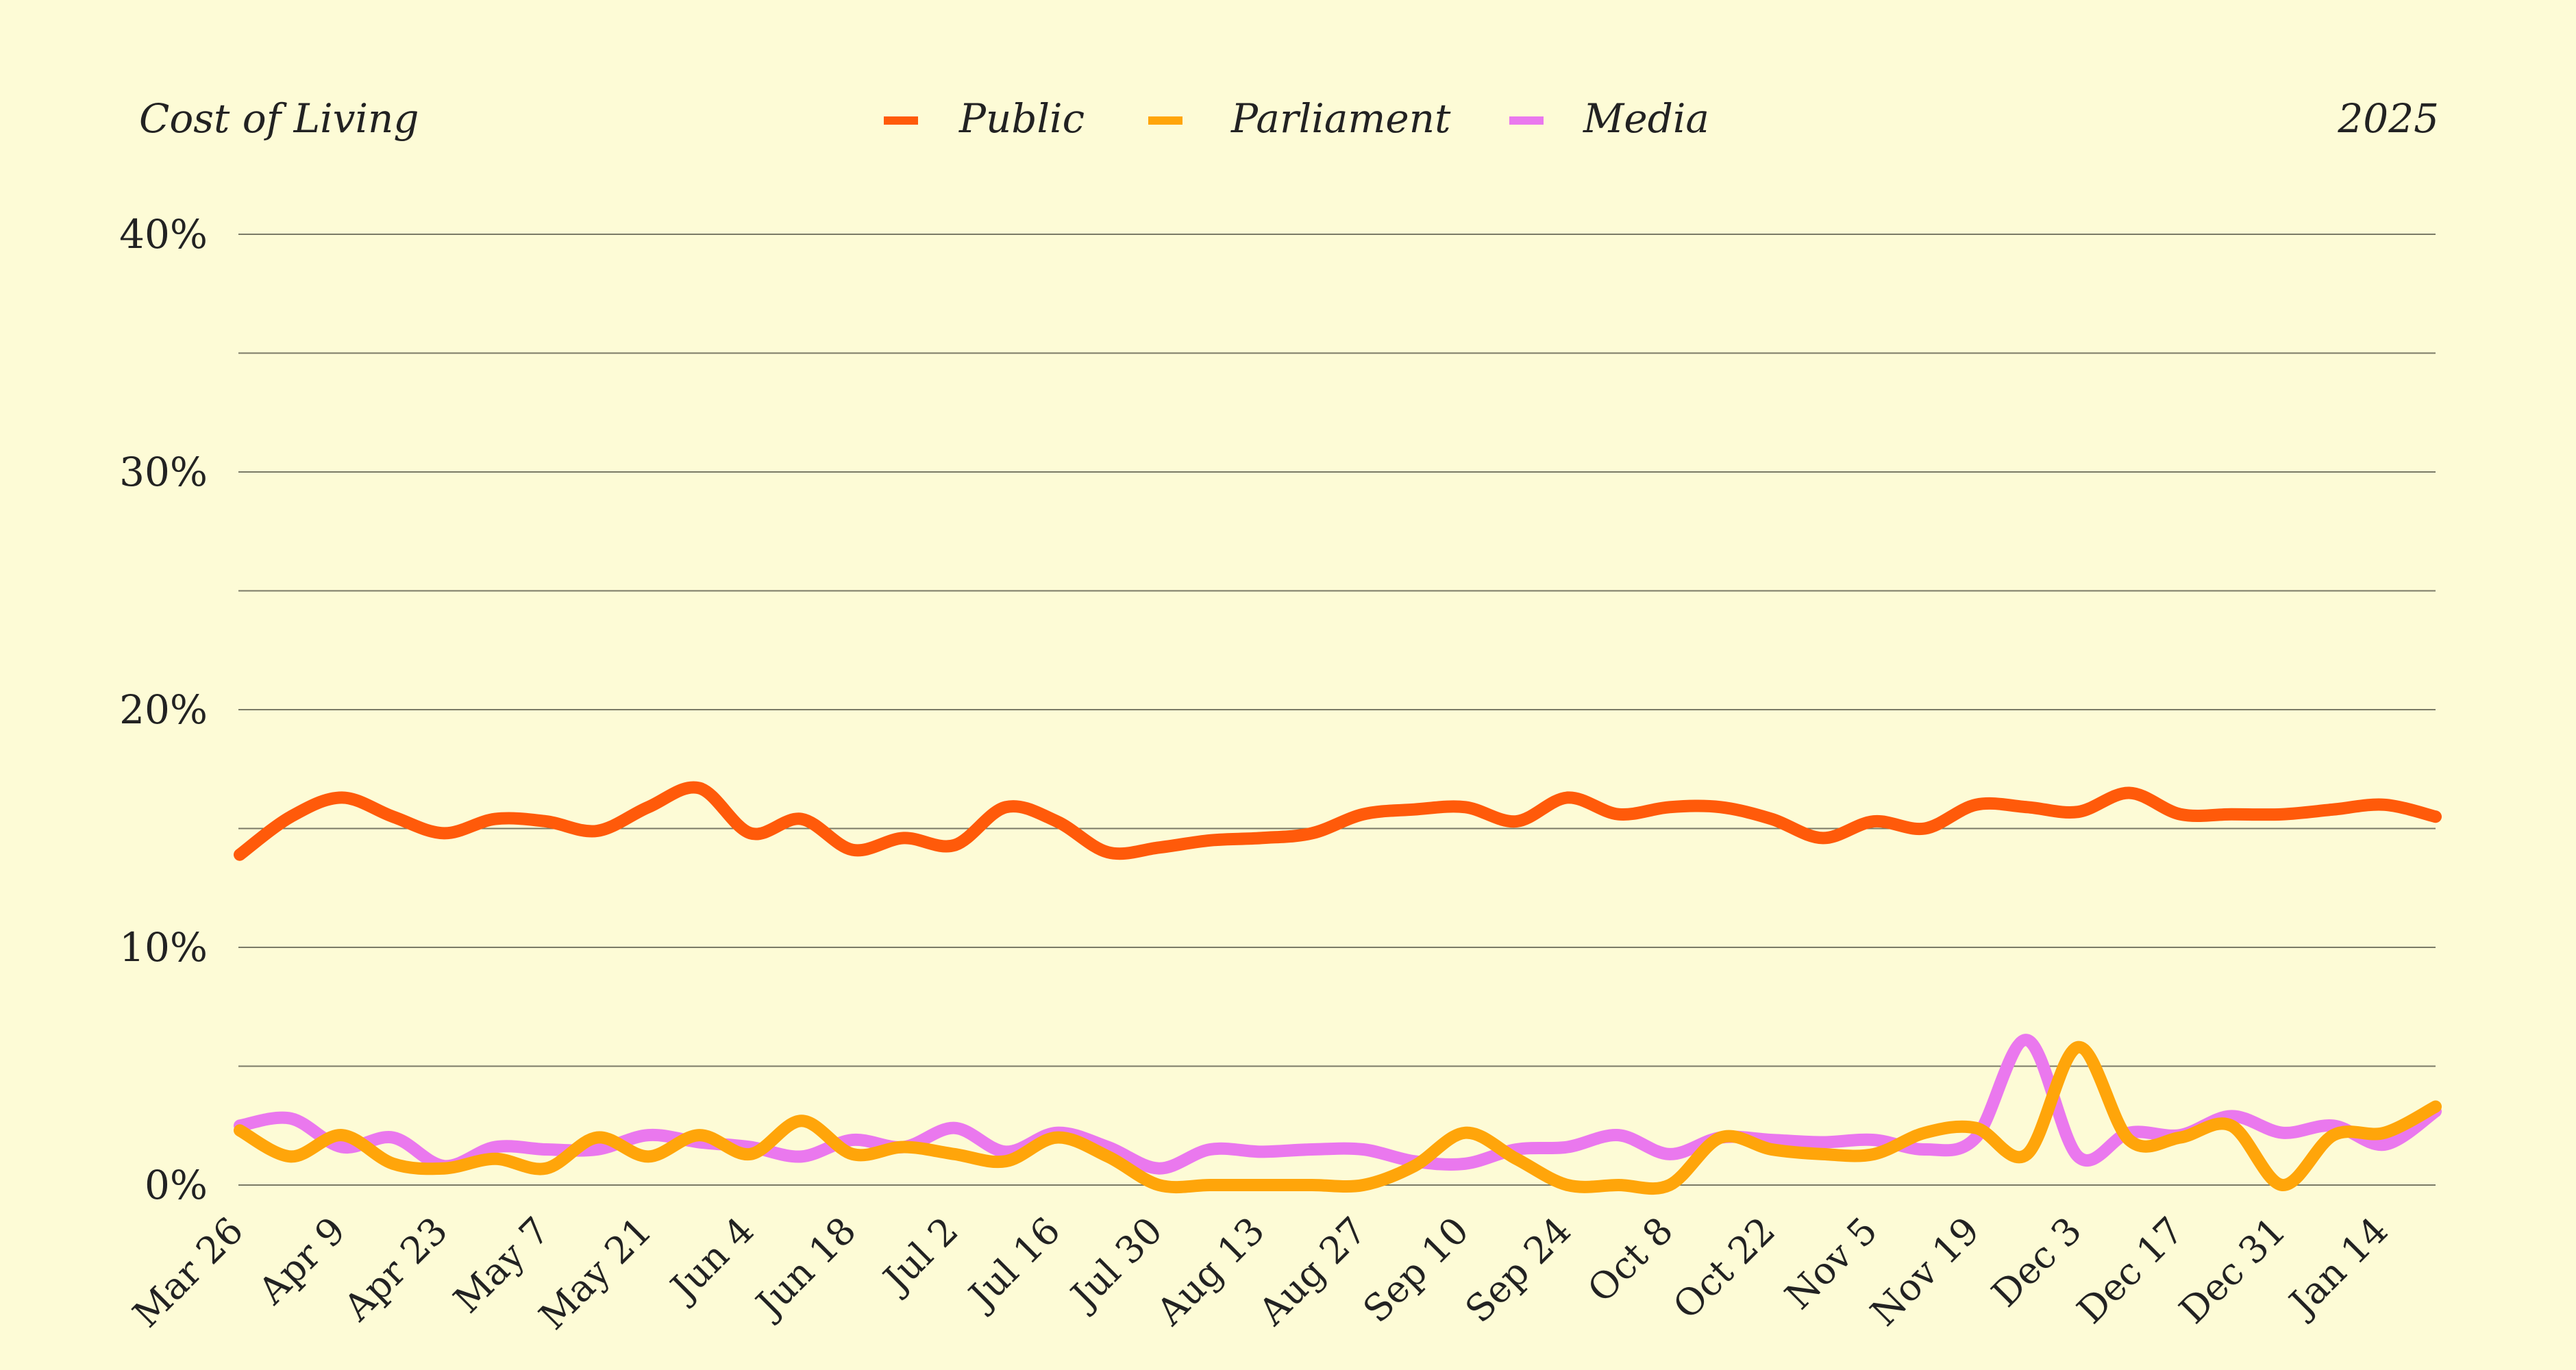 This screenshot has height=1370, width=2576. What do you see at coordinates (804, 1269) in the screenshot?
I see `x-tick-label: Jun 18` at bounding box center [804, 1269].